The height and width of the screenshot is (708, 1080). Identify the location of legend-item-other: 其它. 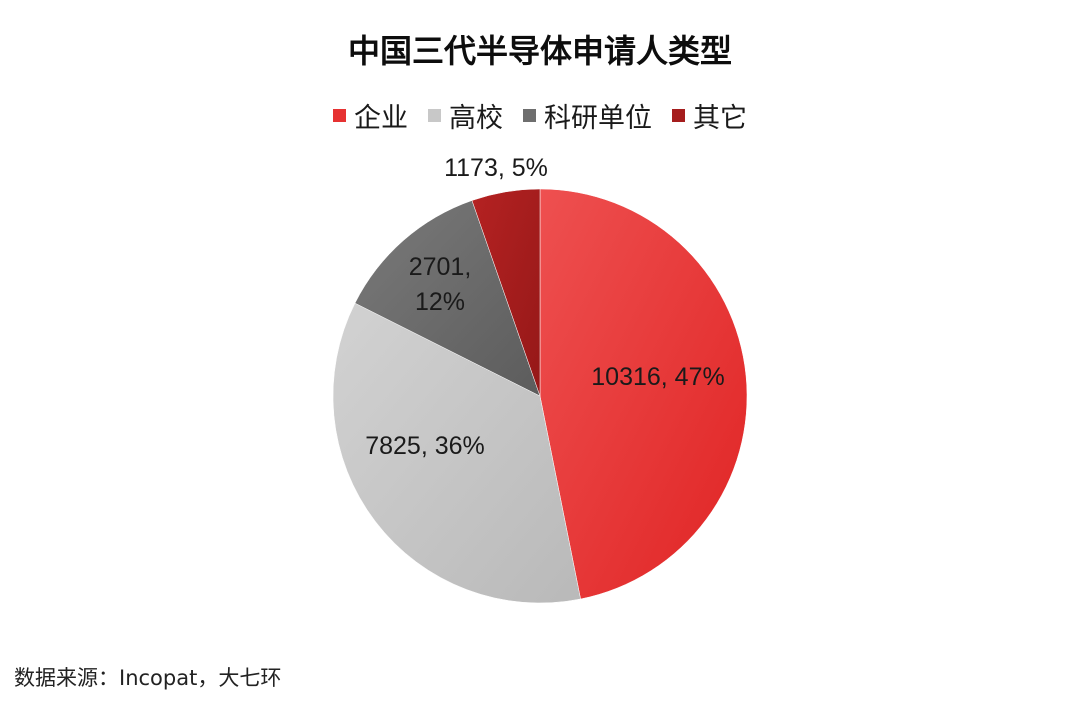
(709, 115).